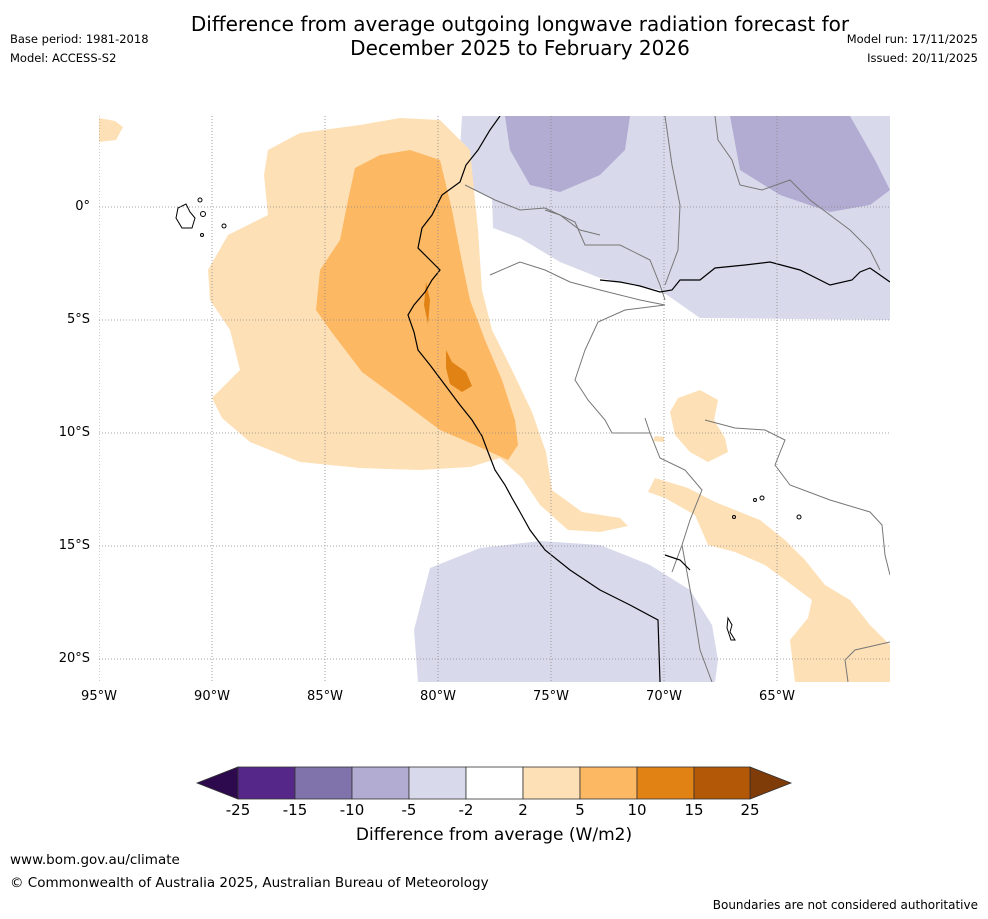 The height and width of the screenshot is (919, 988). I want to click on lat-label: 15°S, so click(74, 545).